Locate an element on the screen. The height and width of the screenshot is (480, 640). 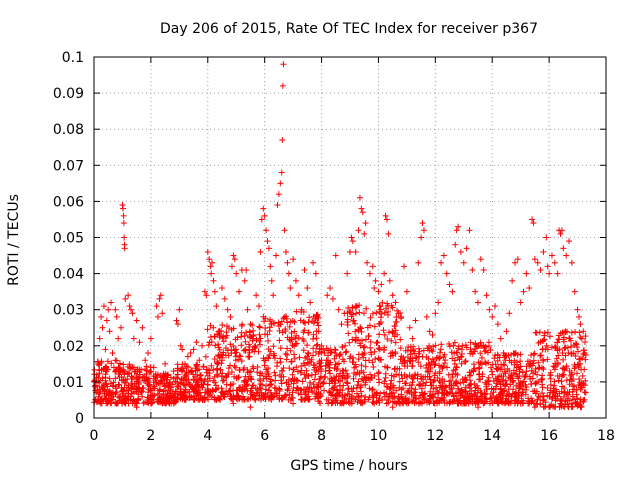
x-tick-label: 4 is located at coordinates (207, 436).